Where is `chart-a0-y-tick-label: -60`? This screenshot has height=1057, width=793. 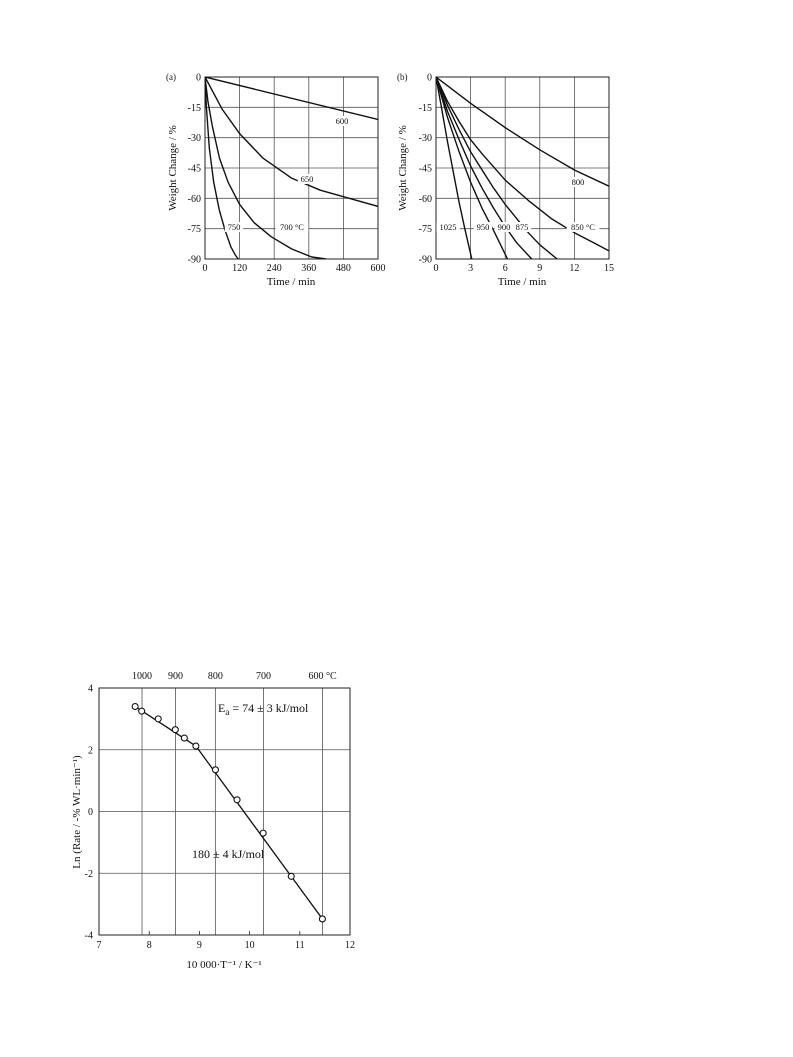 chart-a0-y-tick-label: -60 is located at coordinates (194, 199).